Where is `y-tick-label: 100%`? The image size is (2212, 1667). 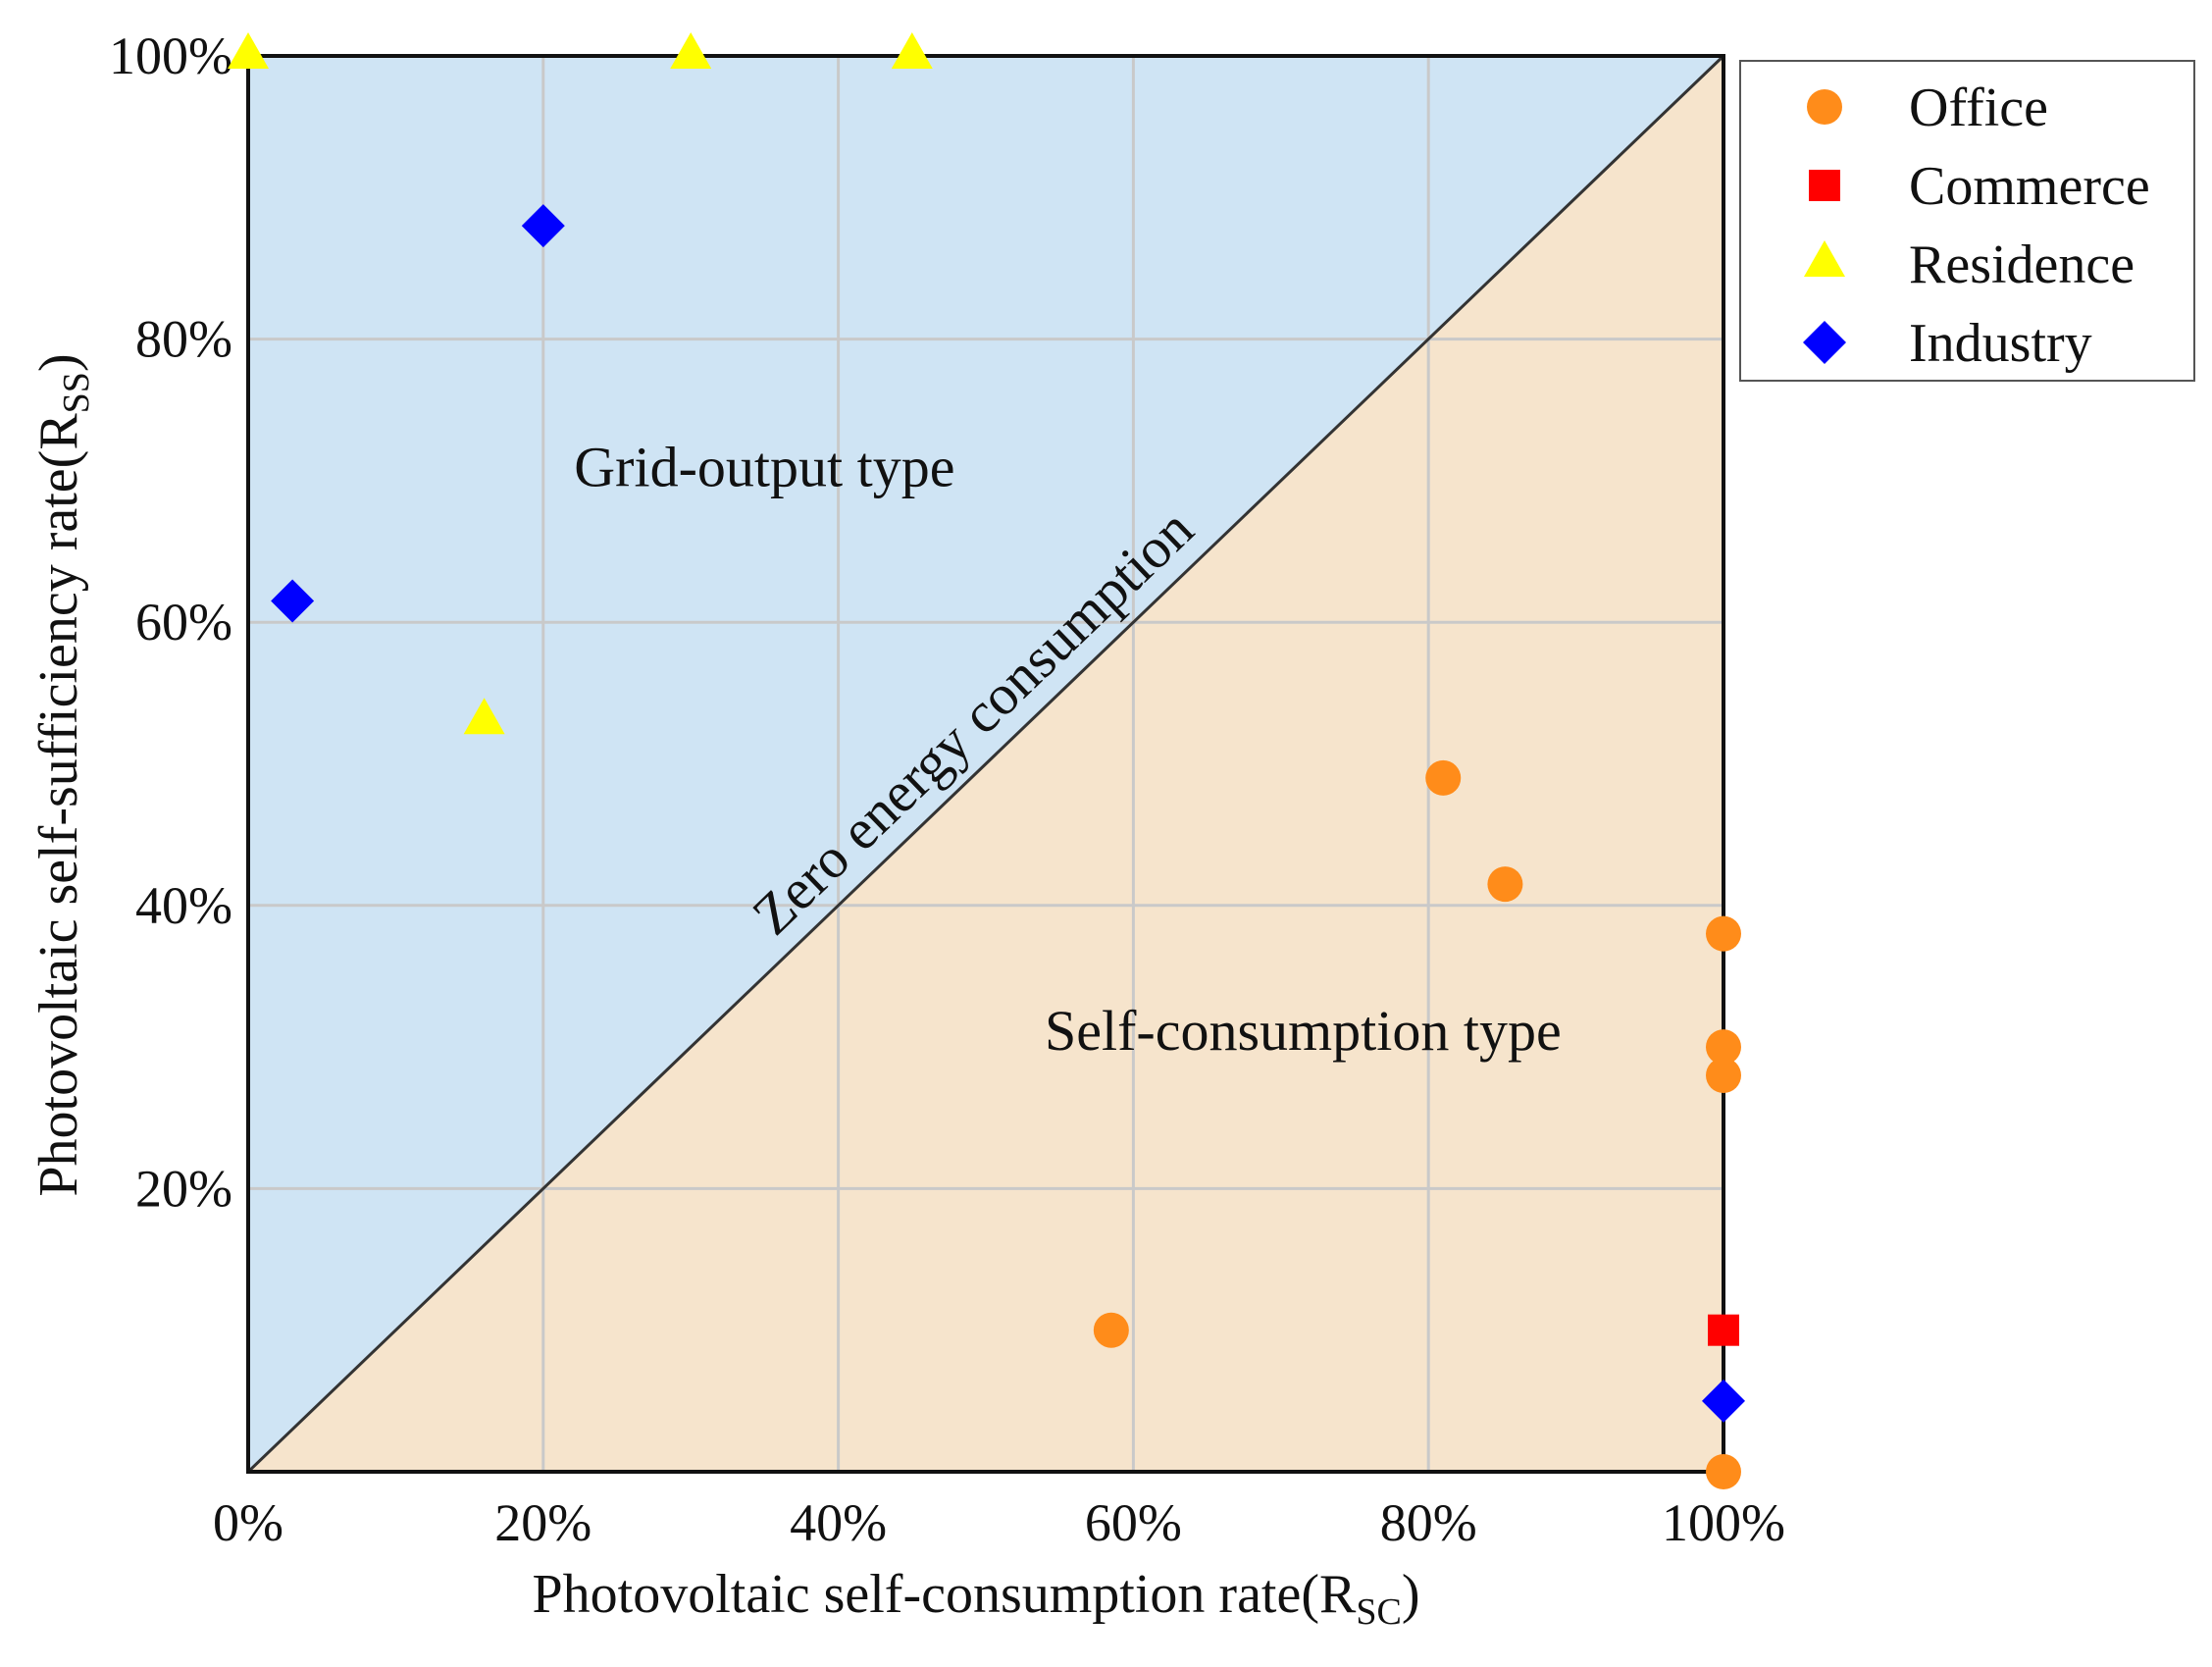 y-tick-label: 100% is located at coordinates (170, 55).